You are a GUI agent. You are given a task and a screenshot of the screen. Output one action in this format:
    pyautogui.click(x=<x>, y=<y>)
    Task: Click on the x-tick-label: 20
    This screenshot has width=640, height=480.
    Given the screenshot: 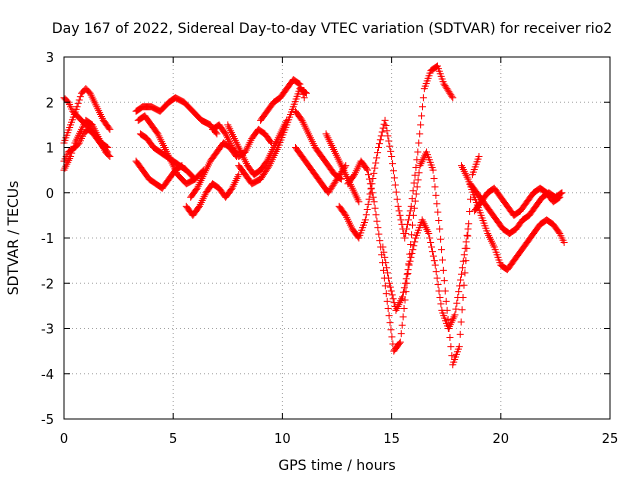 What is the action you would take?
    pyautogui.click(x=501, y=439)
    